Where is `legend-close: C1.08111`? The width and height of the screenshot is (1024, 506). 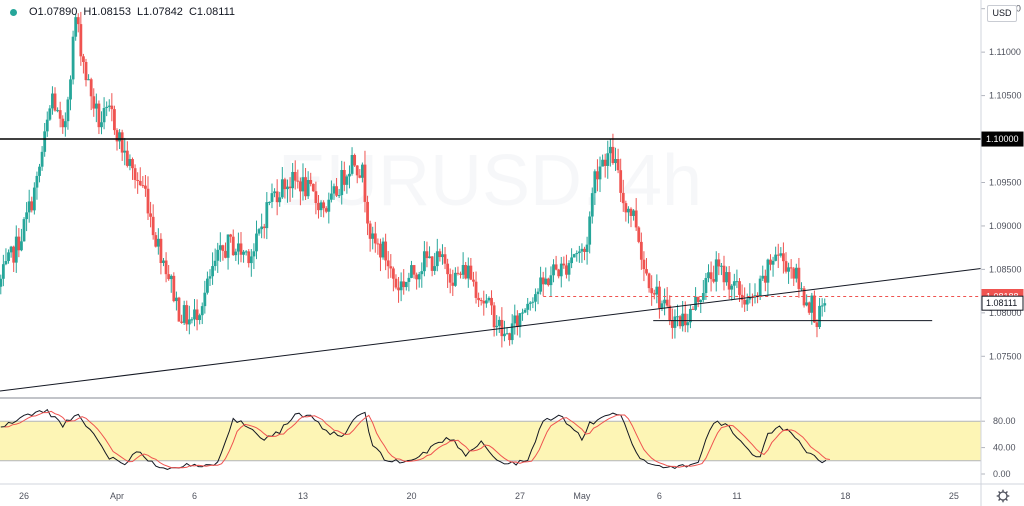
legend-close: C1.08111 is located at coordinates (212, 12).